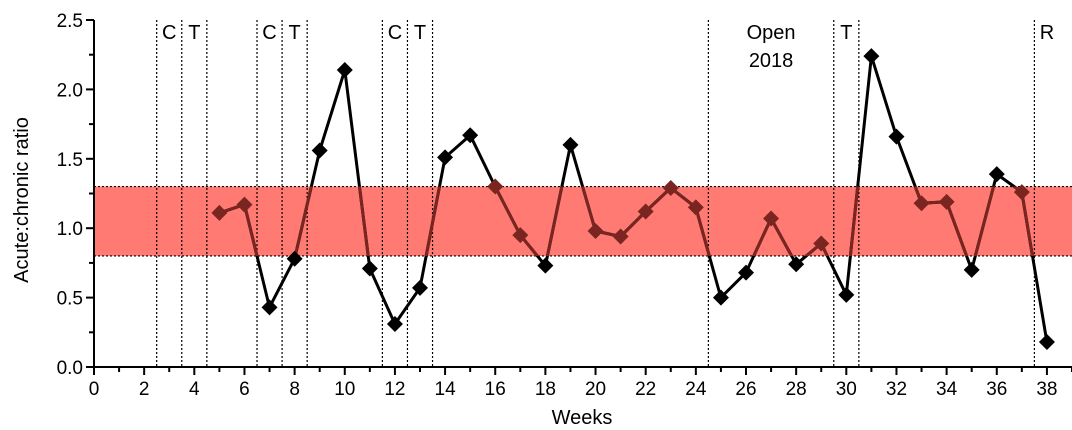  Describe the element at coordinates (70, 21) in the screenshot. I see `y-tick-label: 2.5` at that location.